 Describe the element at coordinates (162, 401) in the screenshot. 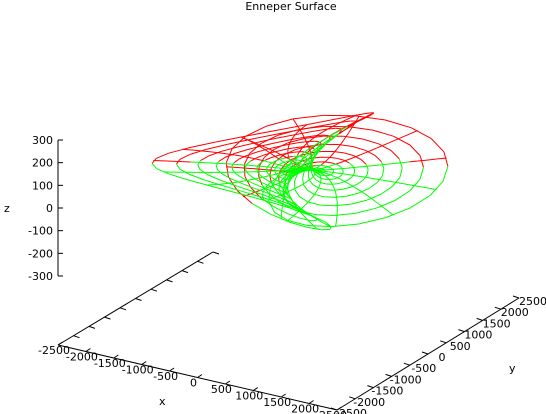

I see `x-axis-label: x` at that location.